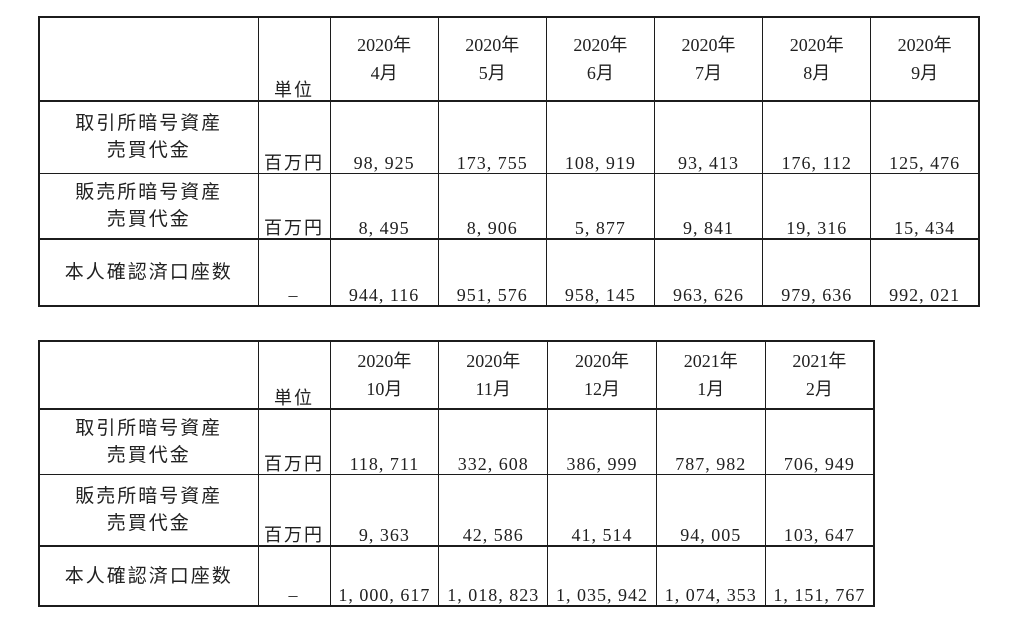 The height and width of the screenshot is (624, 1023). What do you see at coordinates (708, 59) in the screenshot?
I see `month-header-2020-07: 2020年 7月` at bounding box center [708, 59].